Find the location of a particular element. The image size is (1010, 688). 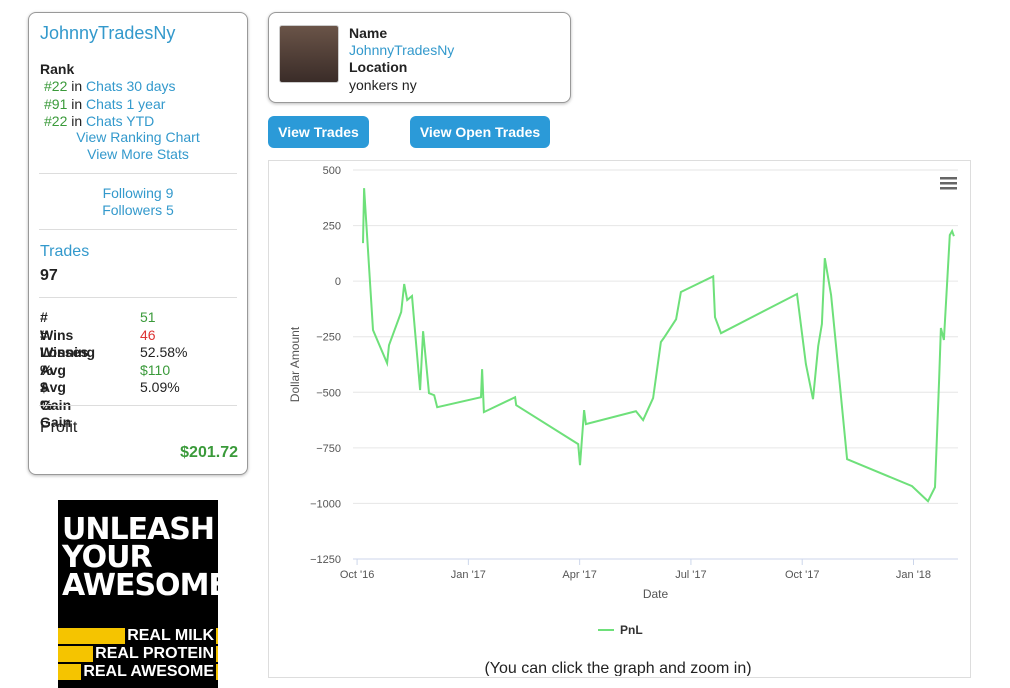

y-axis-title: Dollar Amount is located at coordinates (295, 364).